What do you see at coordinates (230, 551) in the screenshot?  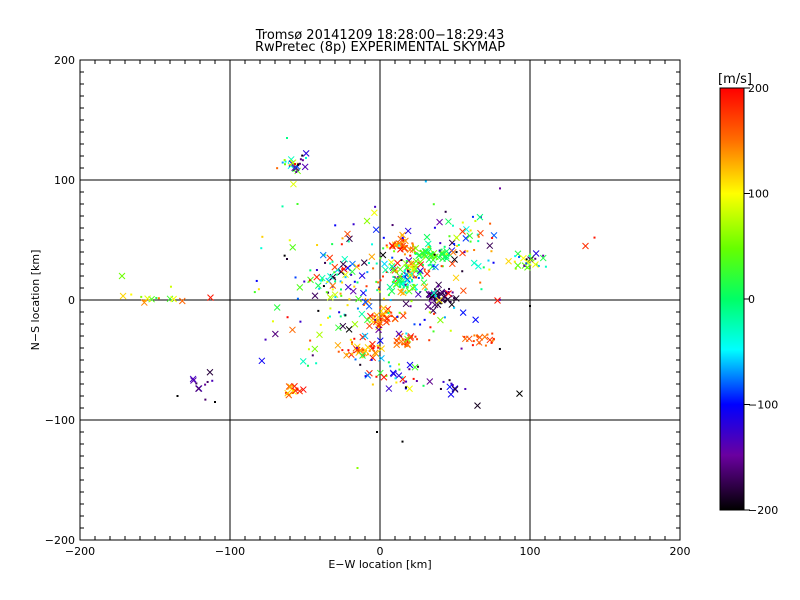 I see `x-tick-label: −100` at bounding box center [230, 551].